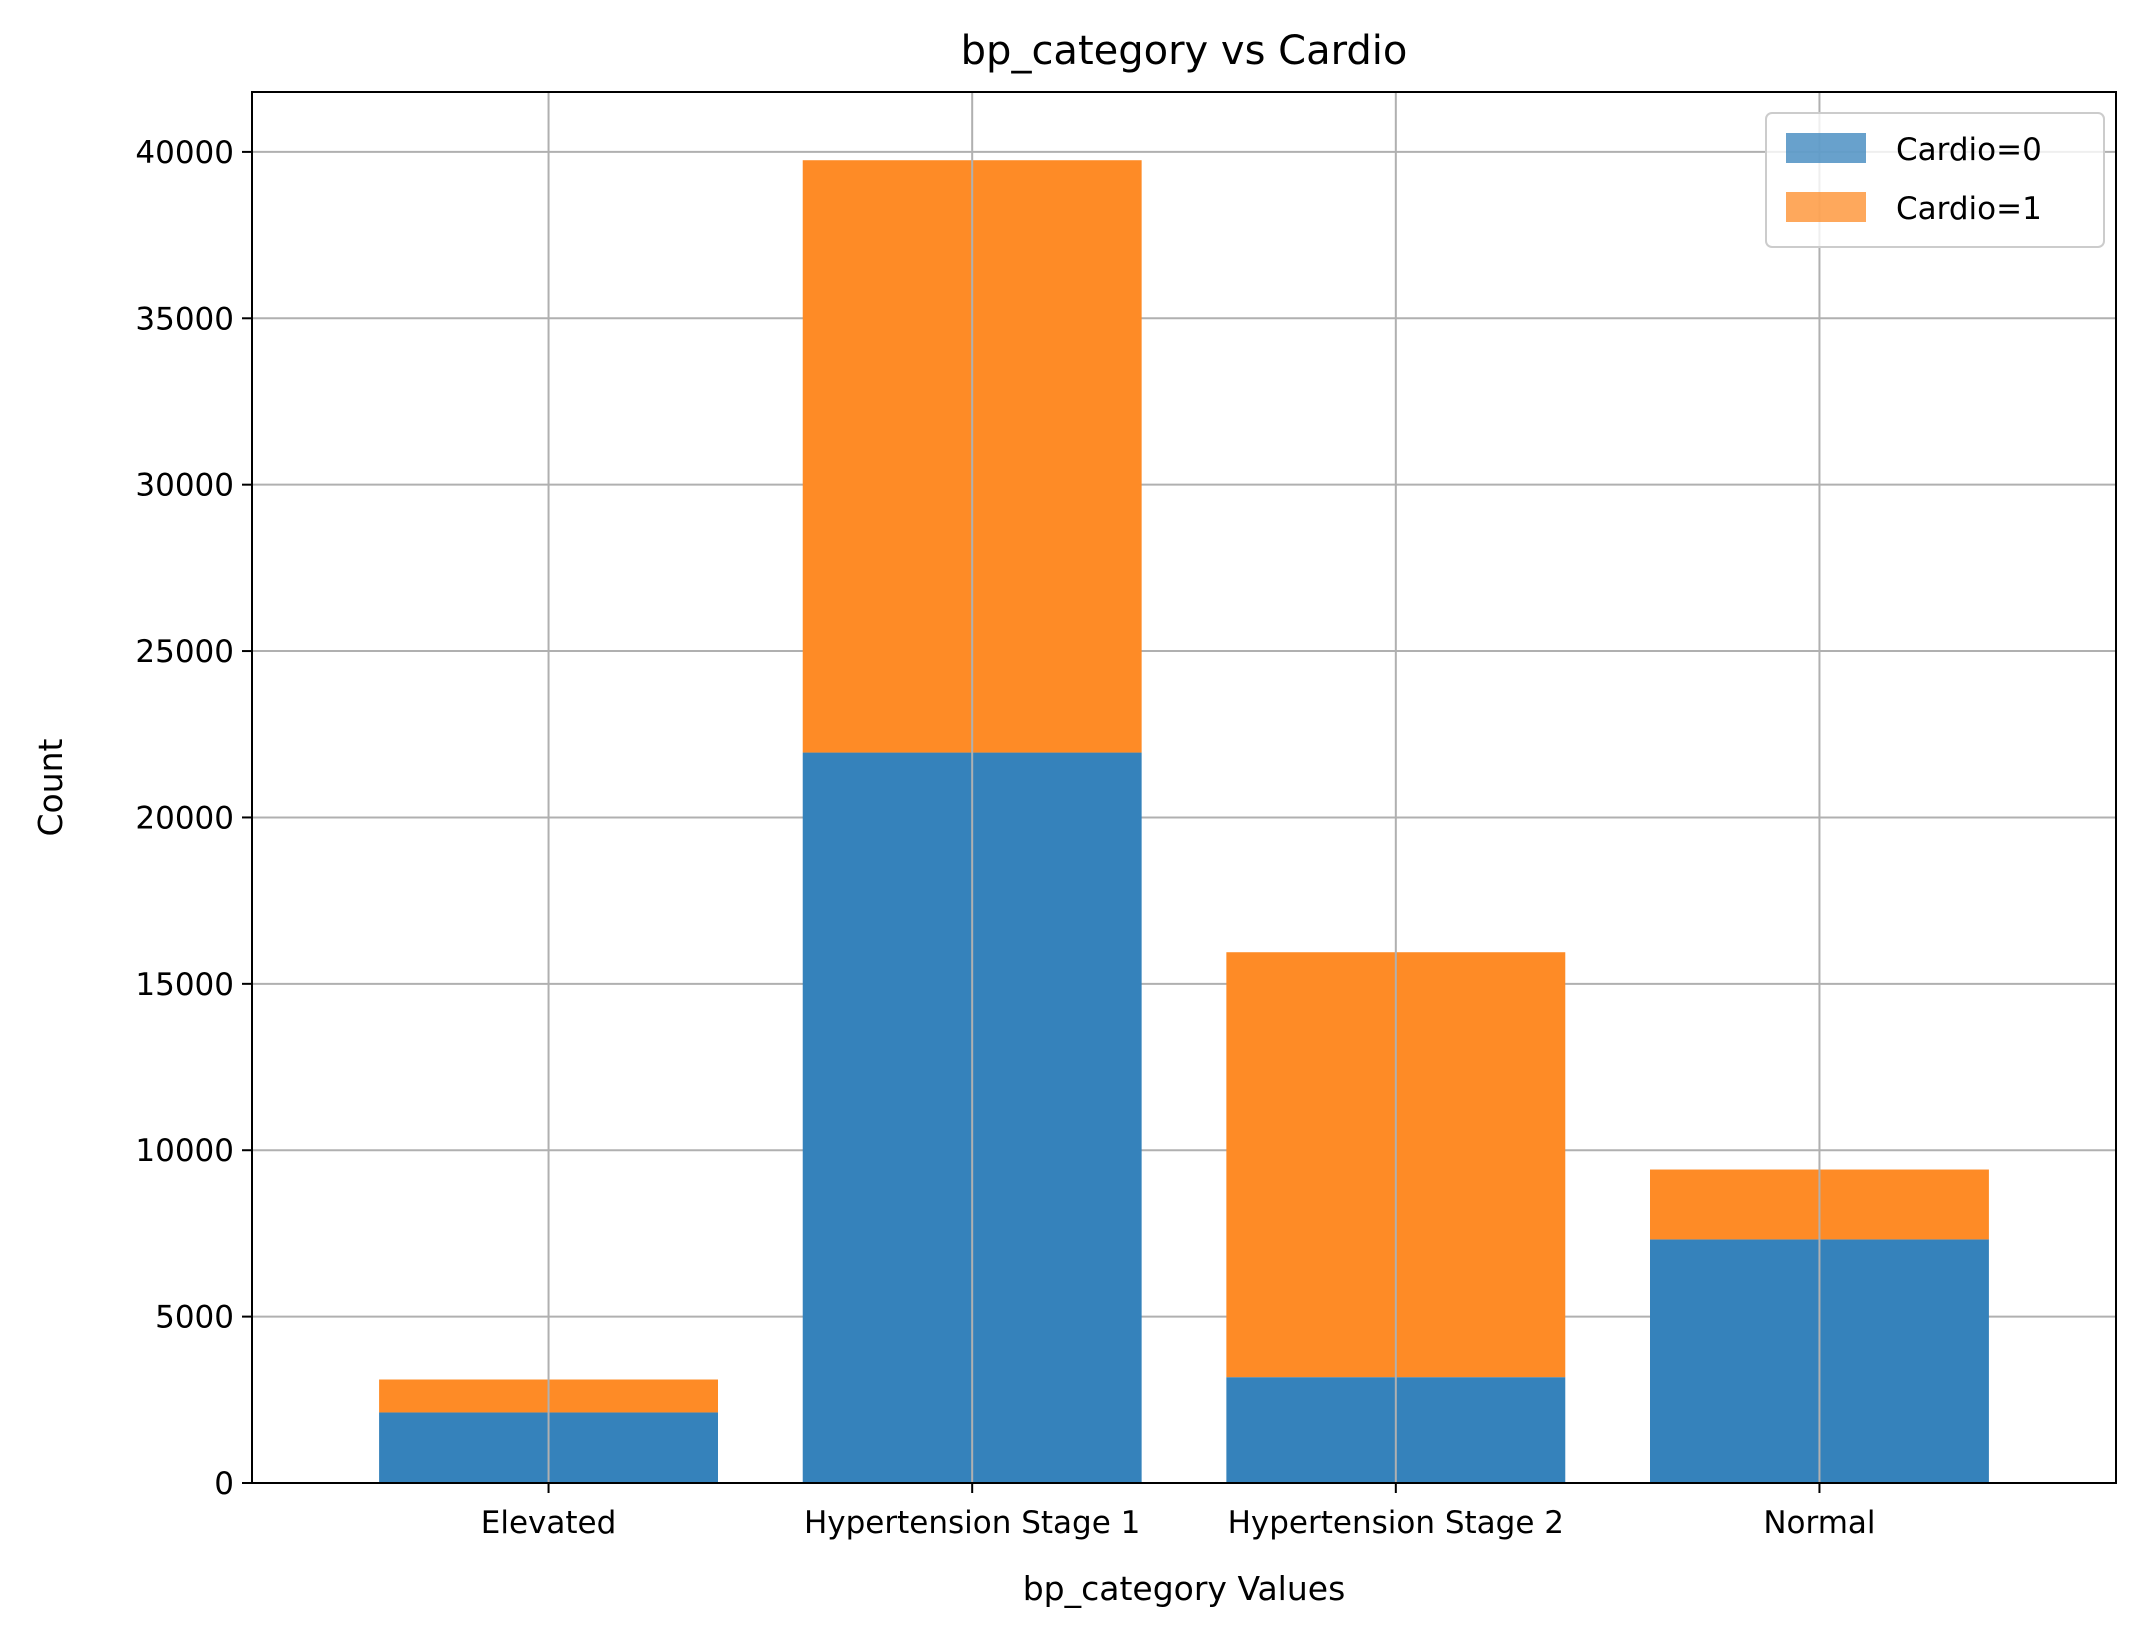 This screenshot has height=1643, width=2140. What do you see at coordinates (184, 985) in the screenshot?
I see `y-tick-label: 15000` at bounding box center [184, 985].